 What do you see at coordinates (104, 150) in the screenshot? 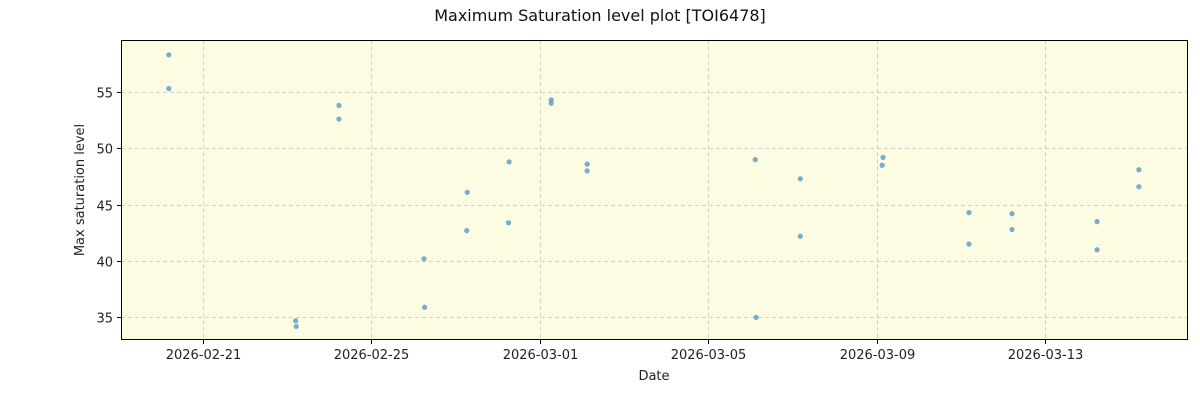
I see `y-tick-label: 50` at bounding box center [104, 150].